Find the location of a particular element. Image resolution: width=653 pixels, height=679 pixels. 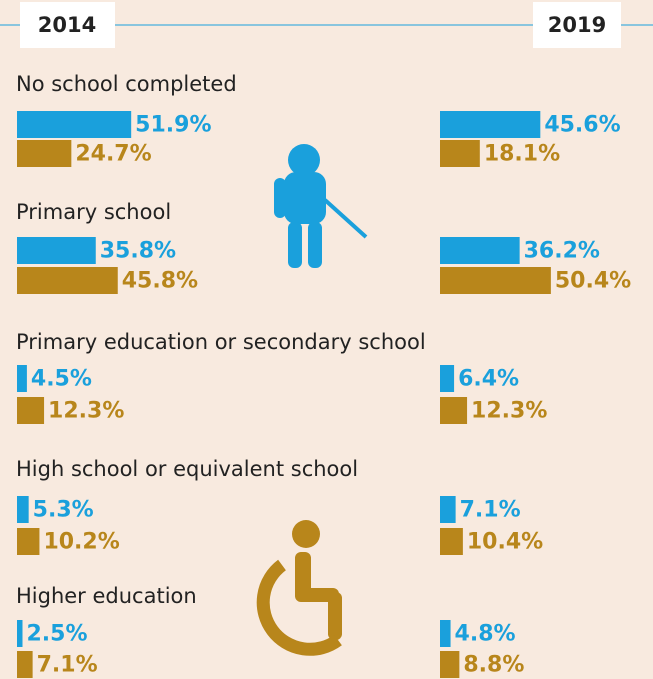

year-label: 2019 is located at coordinates (577, 25).